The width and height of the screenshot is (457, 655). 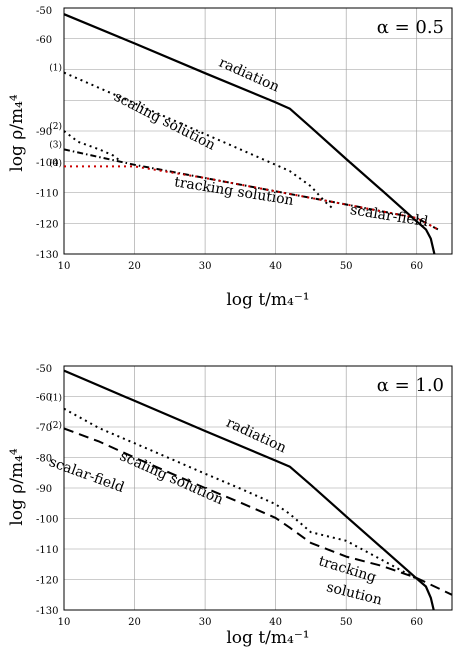 I want to click on curve-annotation: solution, so click(x=354, y=593).